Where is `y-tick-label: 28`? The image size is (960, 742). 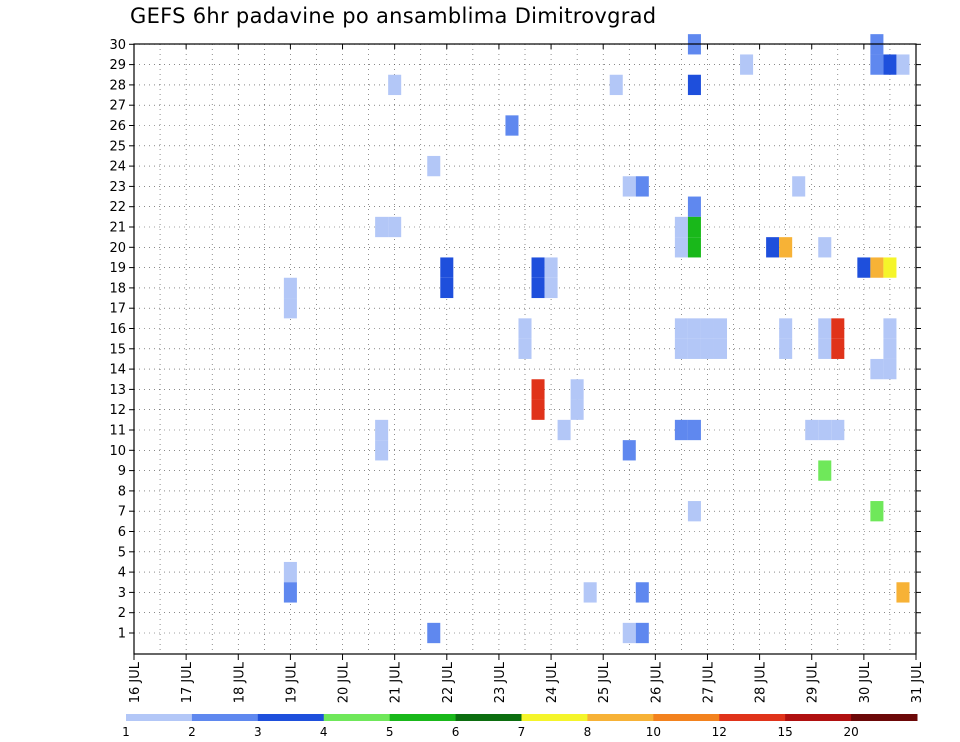 y-tick-label: 28 is located at coordinates (117, 85).